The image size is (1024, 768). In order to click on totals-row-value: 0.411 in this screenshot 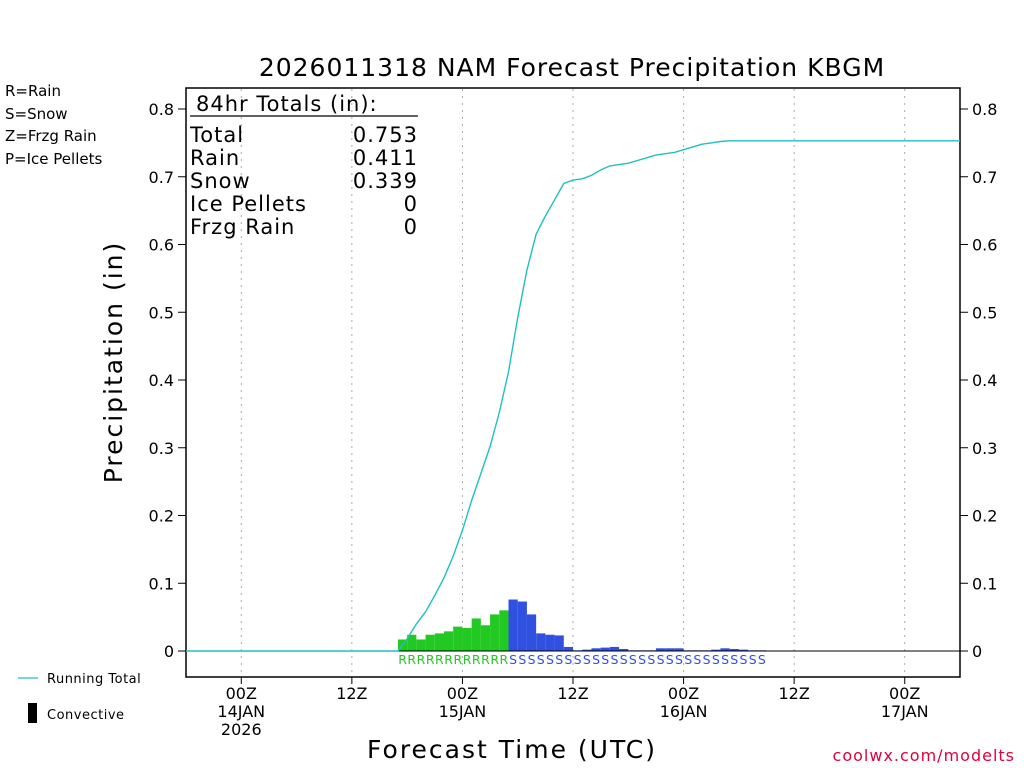, I will do `click(385, 158)`.